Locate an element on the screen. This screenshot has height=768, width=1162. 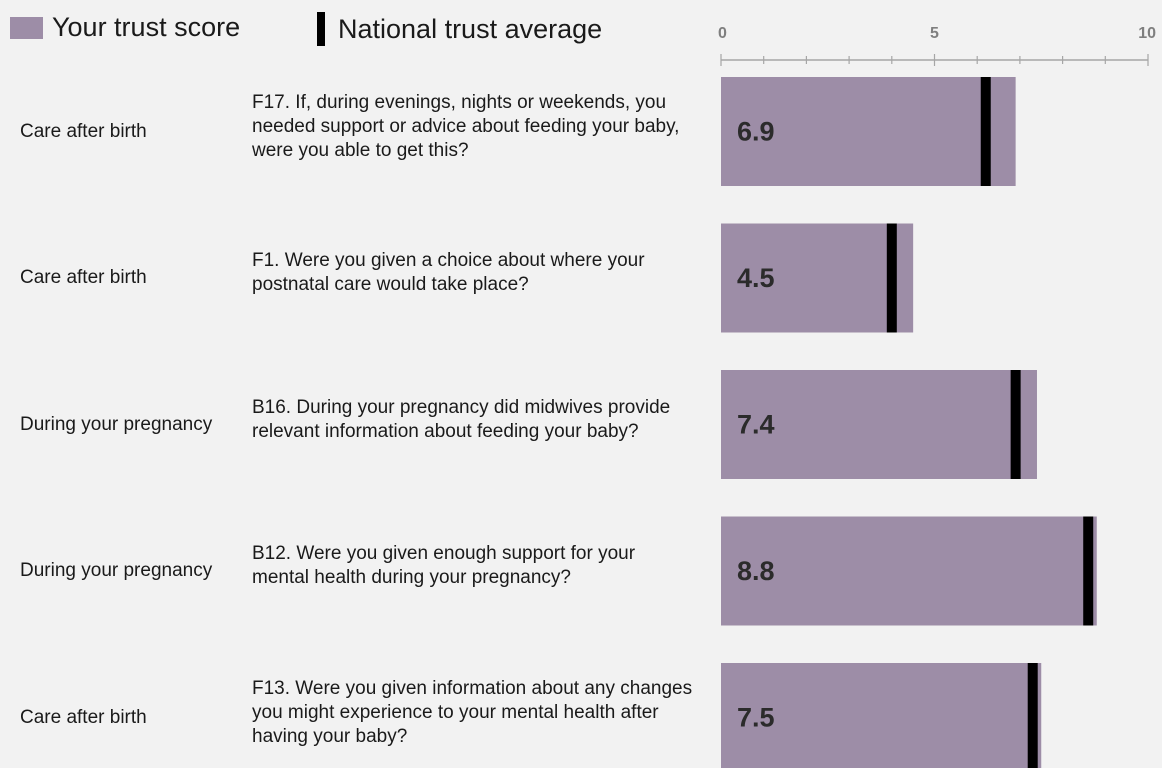
legend-item-trust: Your trust score is located at coordinates (125, 27).